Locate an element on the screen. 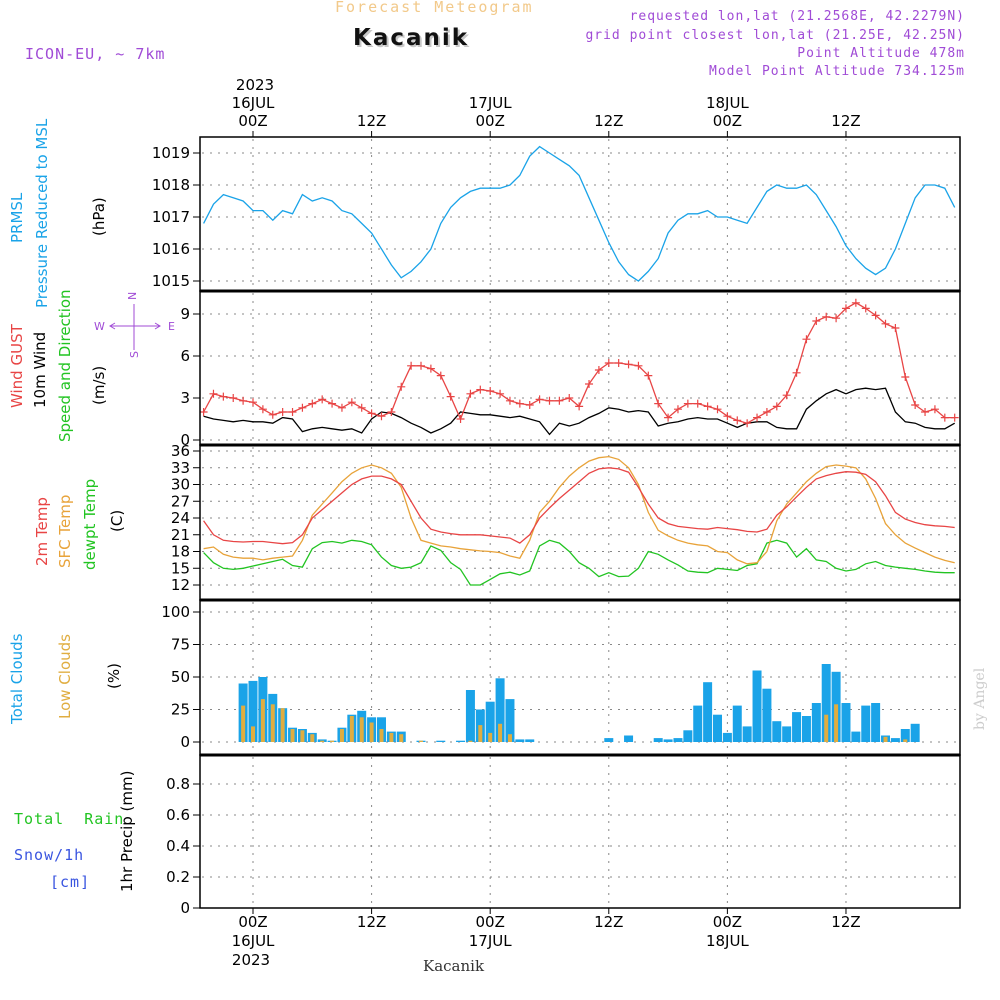 The width and height of the screenshot is (1000, 1000). top-hour-label: 00Z is located at coordinates (727, 121).